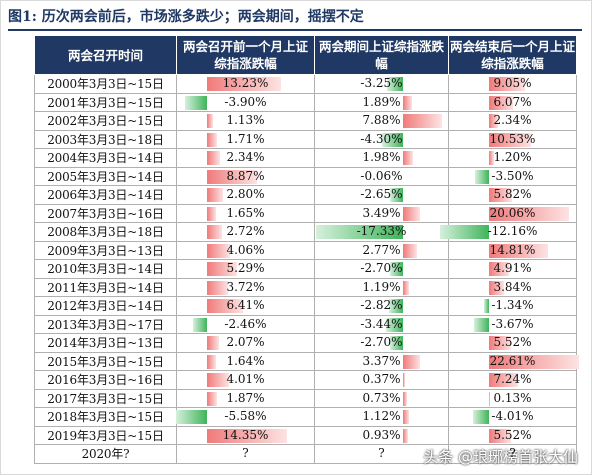  What do you see at coordinates (245, 195) in the screenshot?
I see `cell-before: 2.80%` at bounding box center [245, 195].